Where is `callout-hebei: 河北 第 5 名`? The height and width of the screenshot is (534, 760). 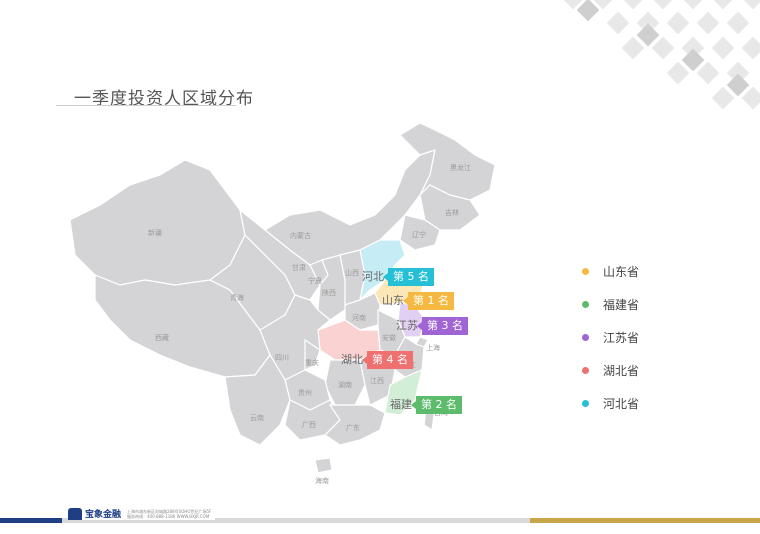
callout-hebei: 河北 第 5 名 is located at coordinates (396, 277).